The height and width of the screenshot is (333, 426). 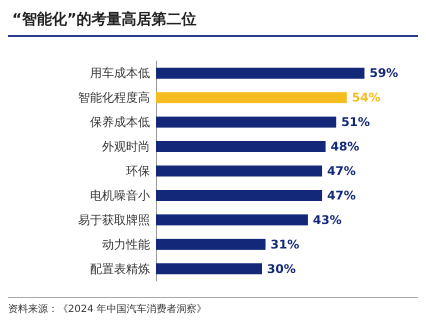 I want to click on y-tick-label: 智能化程度高, so click(x=114, y=97).